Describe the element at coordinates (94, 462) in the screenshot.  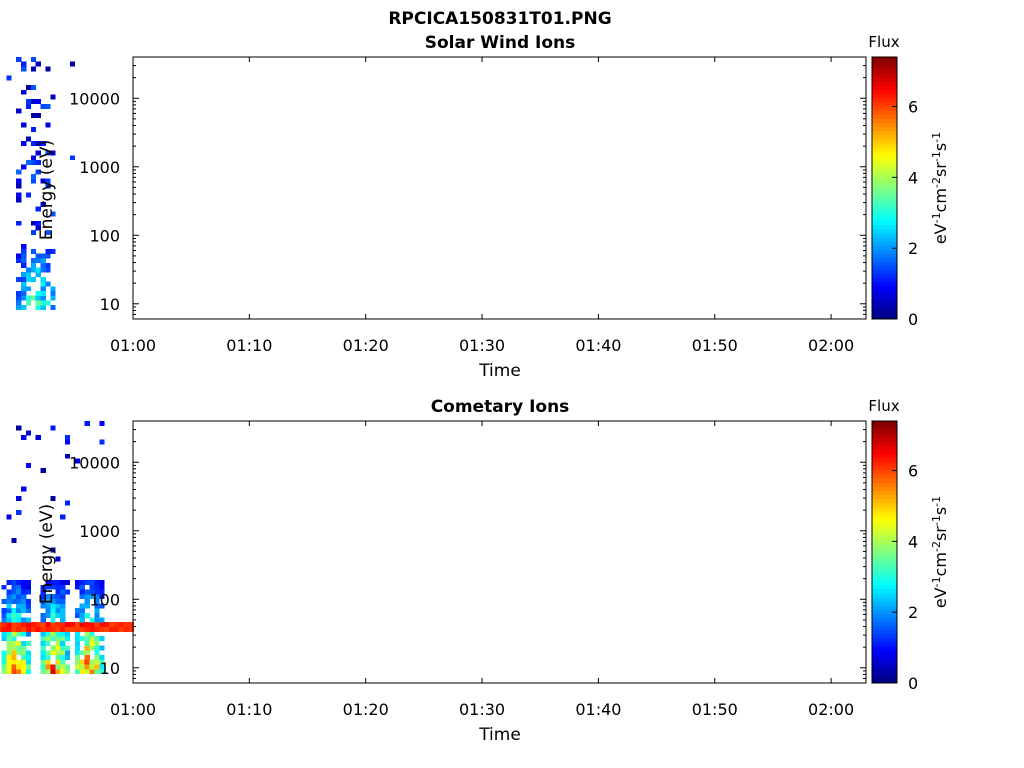
I see `y-tick-label: 10000` at that location.